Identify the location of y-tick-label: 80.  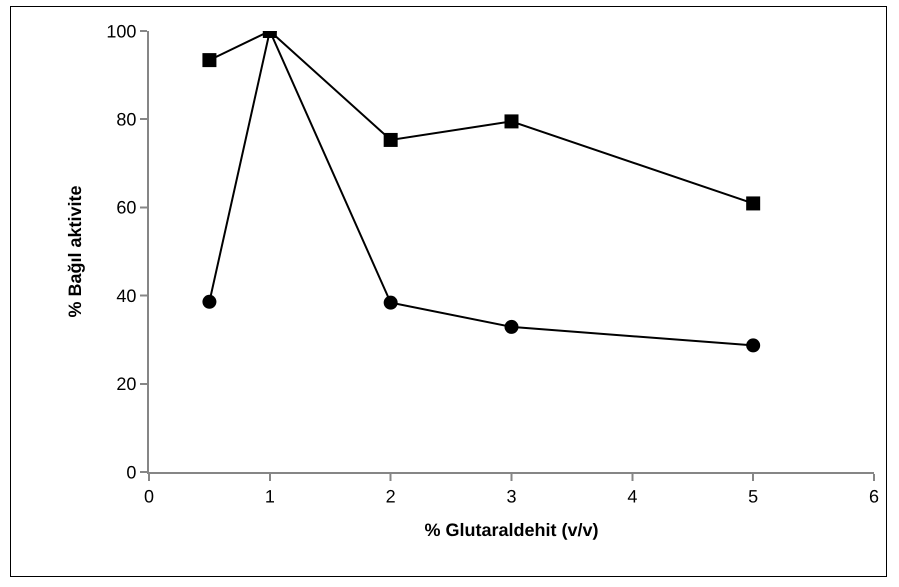
(126, 120).